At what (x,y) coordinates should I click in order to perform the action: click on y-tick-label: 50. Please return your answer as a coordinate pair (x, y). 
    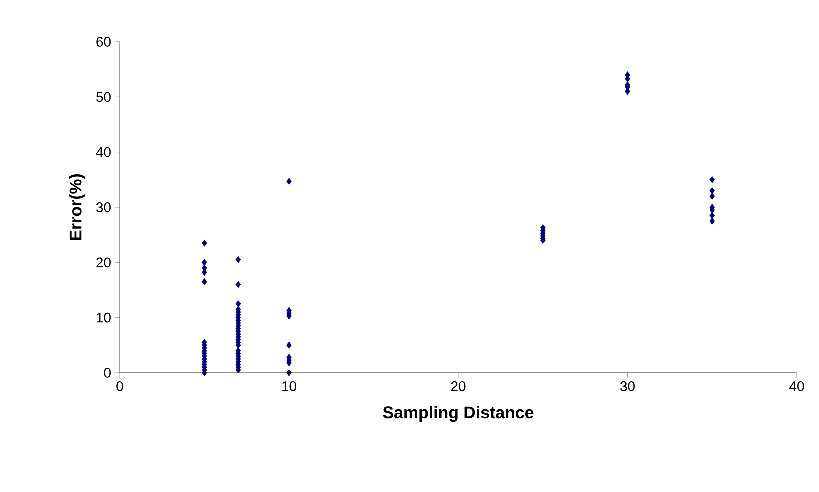
    Looking at the image, I should click on (103, 97).